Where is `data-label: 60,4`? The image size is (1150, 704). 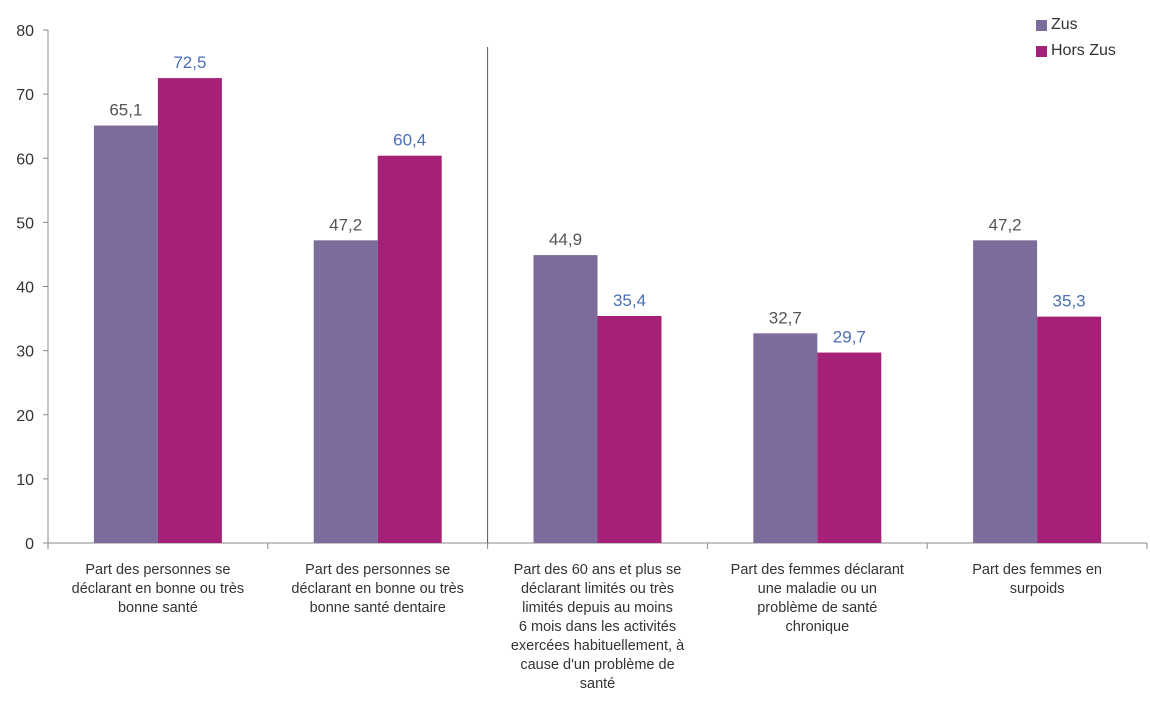 data-label: 60,4 is located at coordinates (409, 140).